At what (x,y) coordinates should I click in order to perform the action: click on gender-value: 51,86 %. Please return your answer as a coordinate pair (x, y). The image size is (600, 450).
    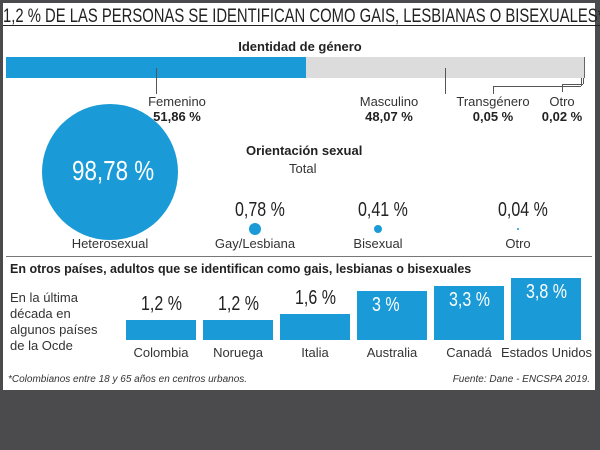
    Looking at the image, I should click on (177, 116).